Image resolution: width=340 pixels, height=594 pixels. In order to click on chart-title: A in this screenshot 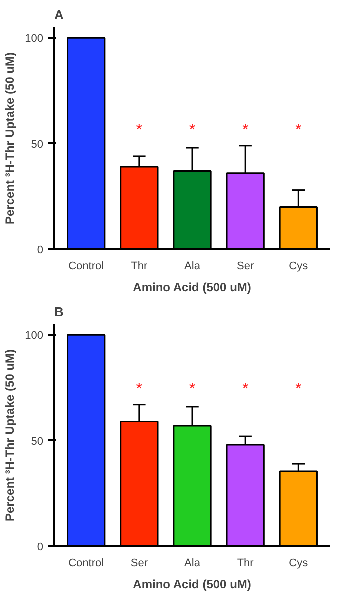, I will do `click(59, 15)`.